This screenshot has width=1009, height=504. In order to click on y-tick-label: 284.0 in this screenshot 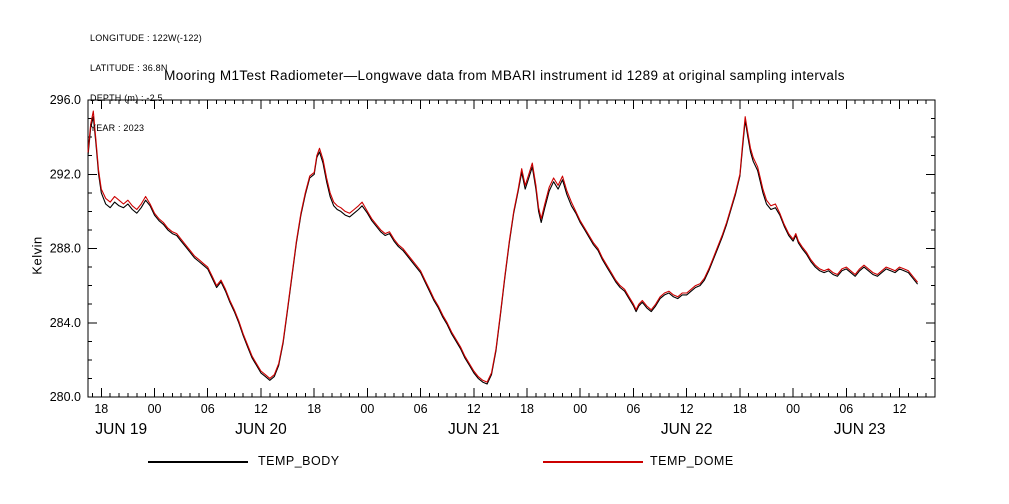, I will do `click(65, 323)`.